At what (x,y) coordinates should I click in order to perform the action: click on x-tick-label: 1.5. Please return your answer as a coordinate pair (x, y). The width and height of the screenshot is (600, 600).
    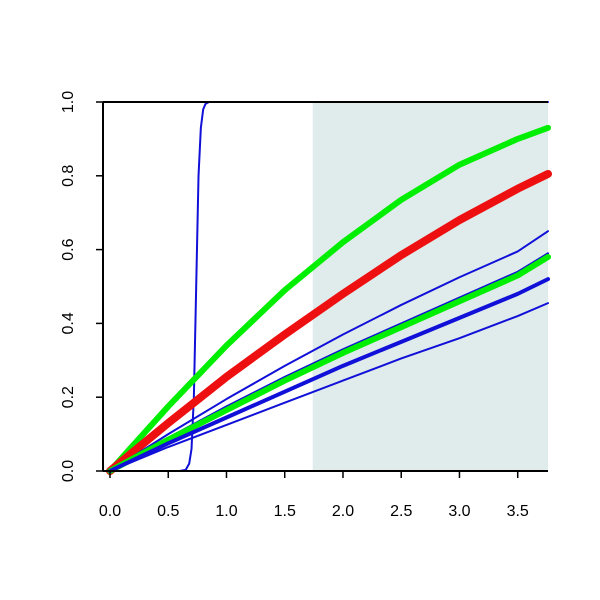
    Looking at the image, I should click on (285, 511).